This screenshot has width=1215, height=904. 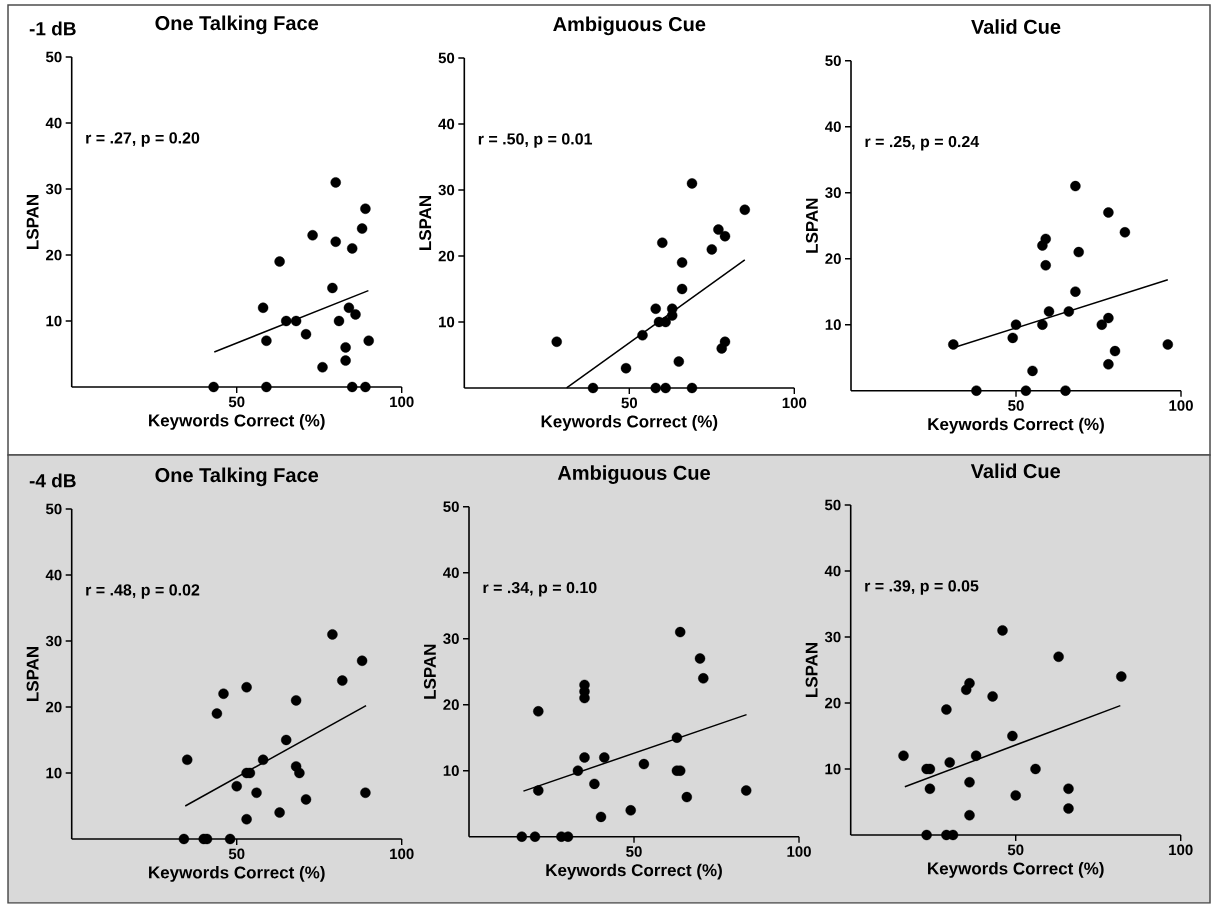 I want to click on annotation: r = .48, p = 0.02, so click(x=143, y=591).